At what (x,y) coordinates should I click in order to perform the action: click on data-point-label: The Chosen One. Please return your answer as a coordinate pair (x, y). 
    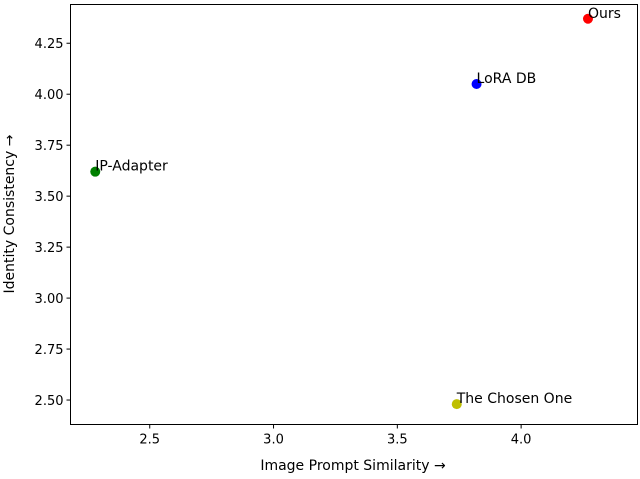
    Looking at the image, I should click on (514, 399).